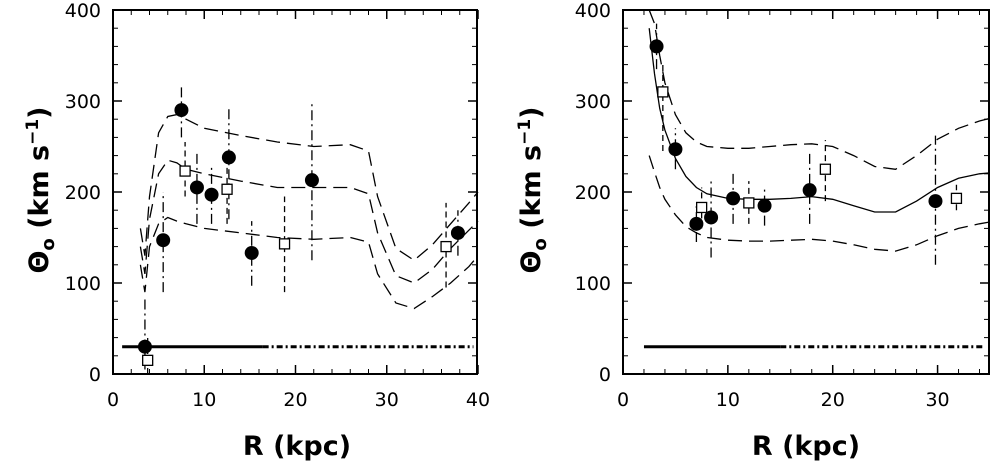 The height and width of the screenshot is (464, 990). What do you see at coordinates (593, 284) in the screenshot?
I see `right-y-tick-label: 100` at bounding box center [593, 284].